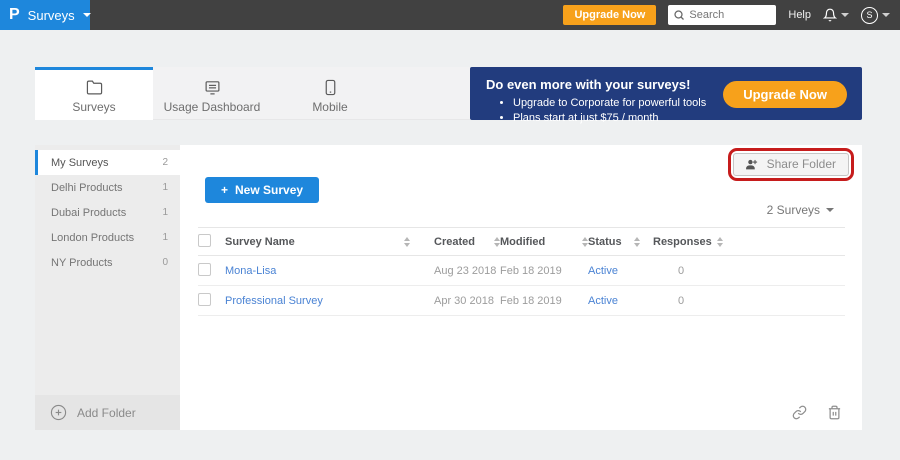 Image resolution: width=900 pixels, height=460 pixels. I want to click on folder-label: London Products, so click(93, 237).